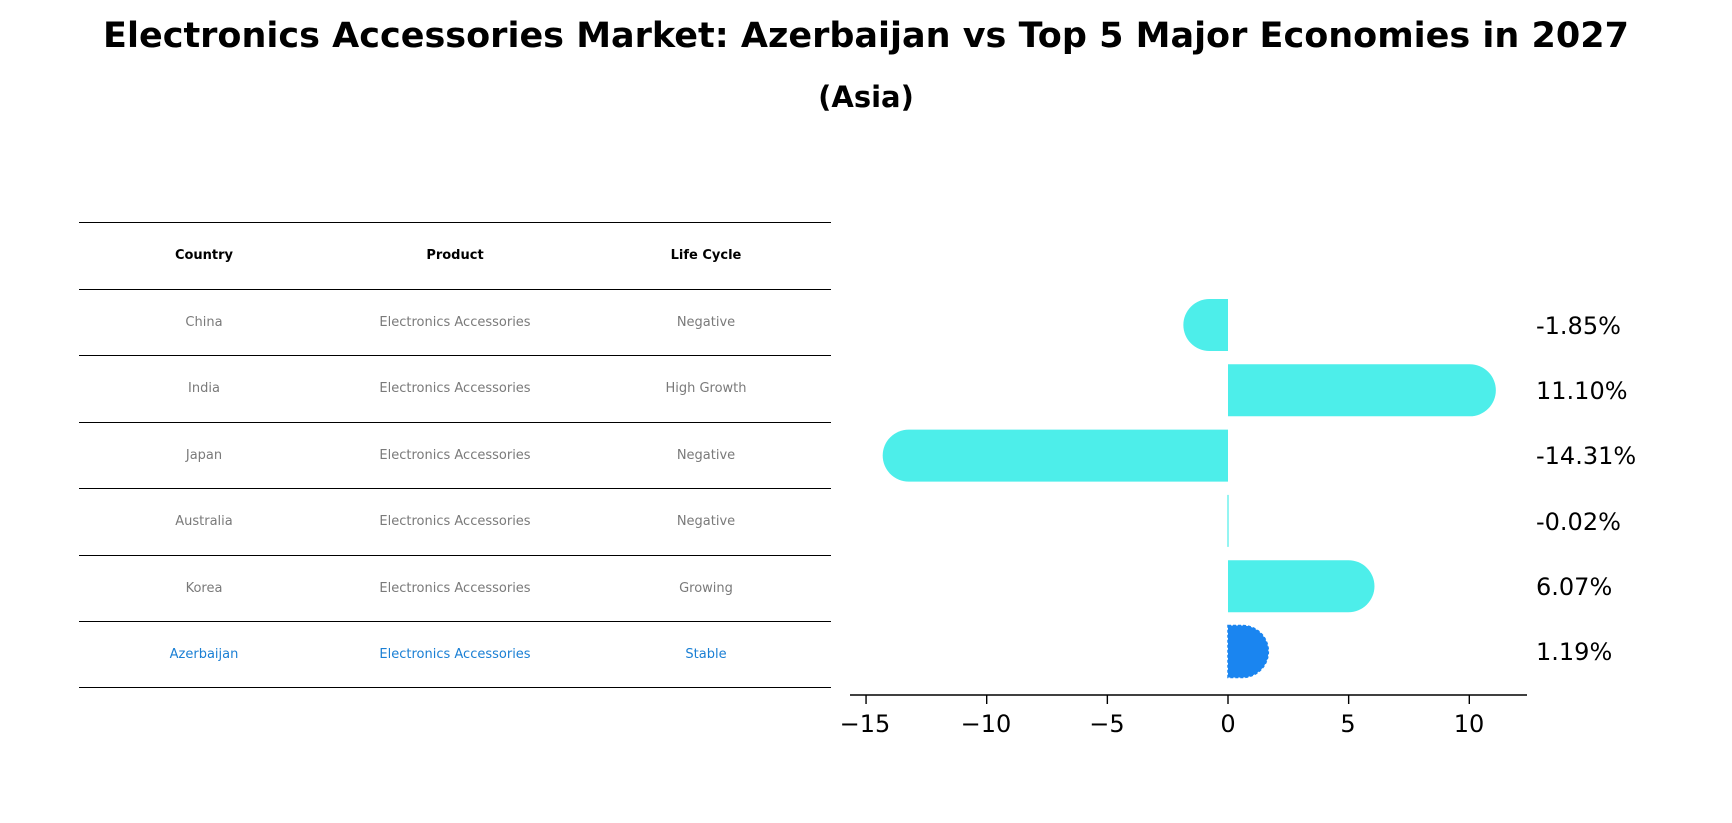 This screenshot has width=1732, height=823. Describe the element at coordinates (1582, 391) in the screenshot. I see `value-label: 11.10%` at that location.